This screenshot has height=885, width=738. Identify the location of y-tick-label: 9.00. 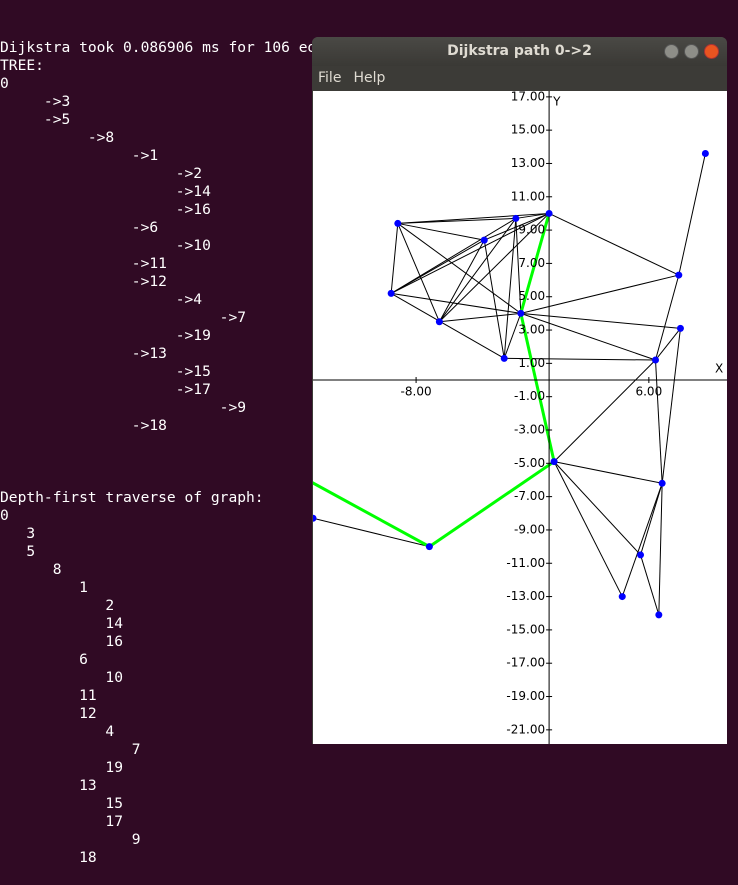
(531, 230).